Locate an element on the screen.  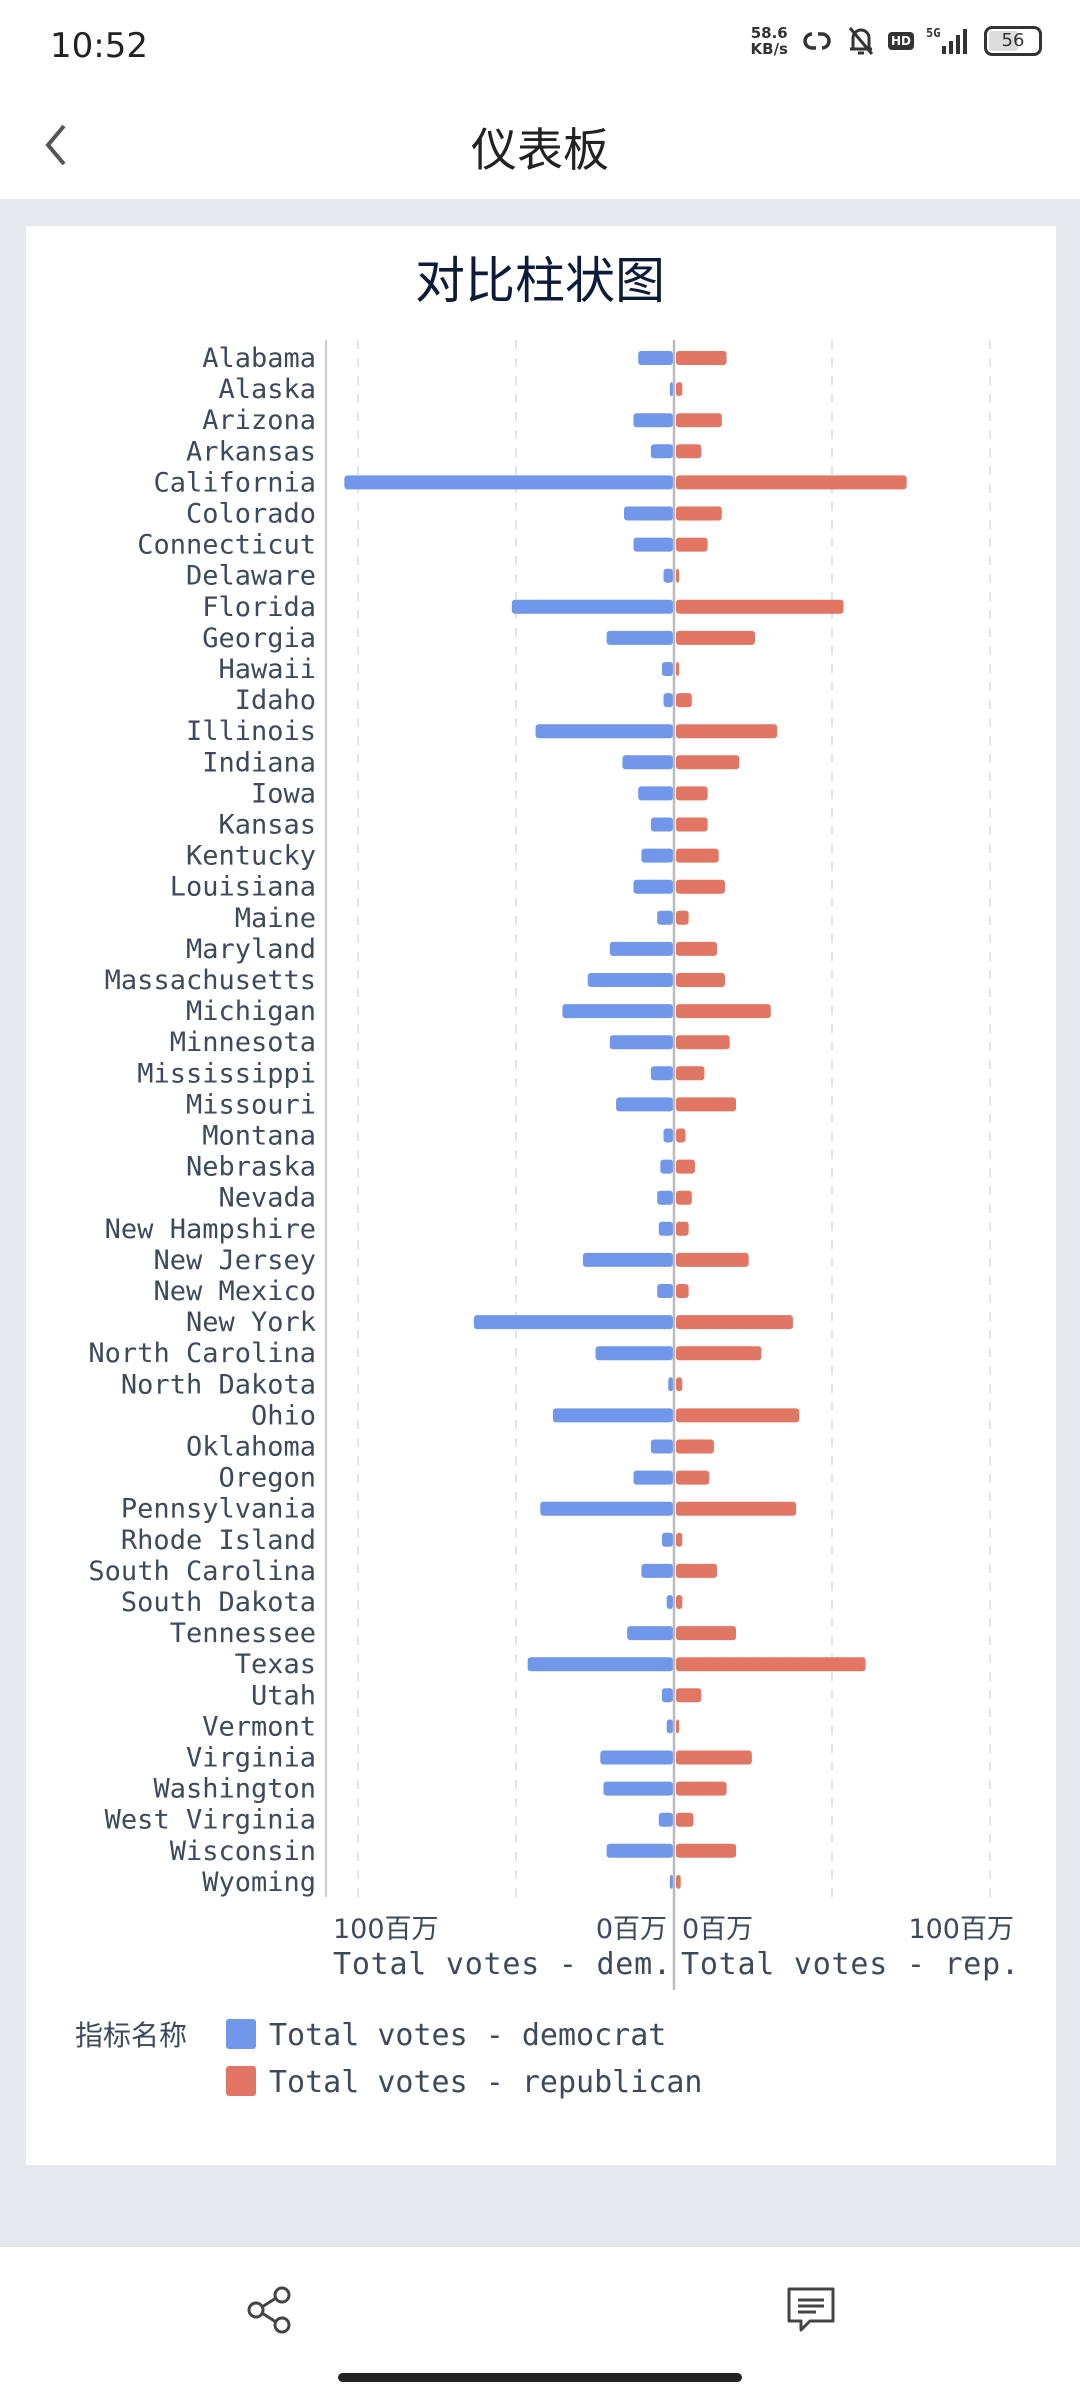
legend-swatch-democrat is located at coordinates (241, 2034).